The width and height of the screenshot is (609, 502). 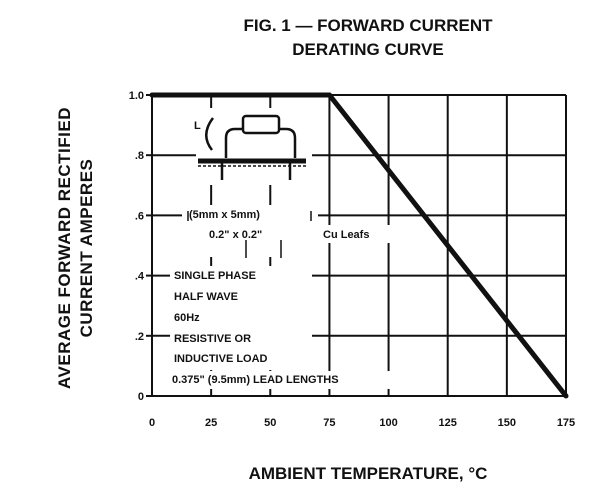 What do you see at coordinates (367, 49) in the screenshot?
I see `chart-title-line-2: DERATING CURVE` at bounding box center [367, 49].